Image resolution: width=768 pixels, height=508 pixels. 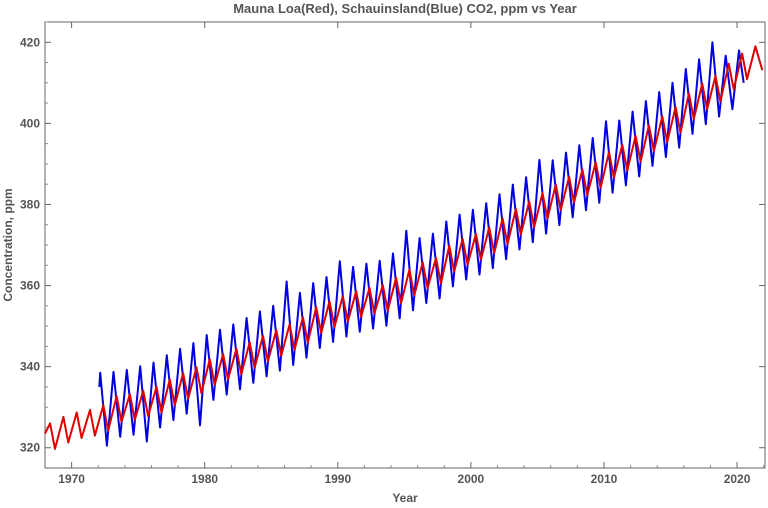 What do you see at coordinates (30, 204) in the screenshot?
I see `y-tick-label: 380` at bounding box center [30, 204].